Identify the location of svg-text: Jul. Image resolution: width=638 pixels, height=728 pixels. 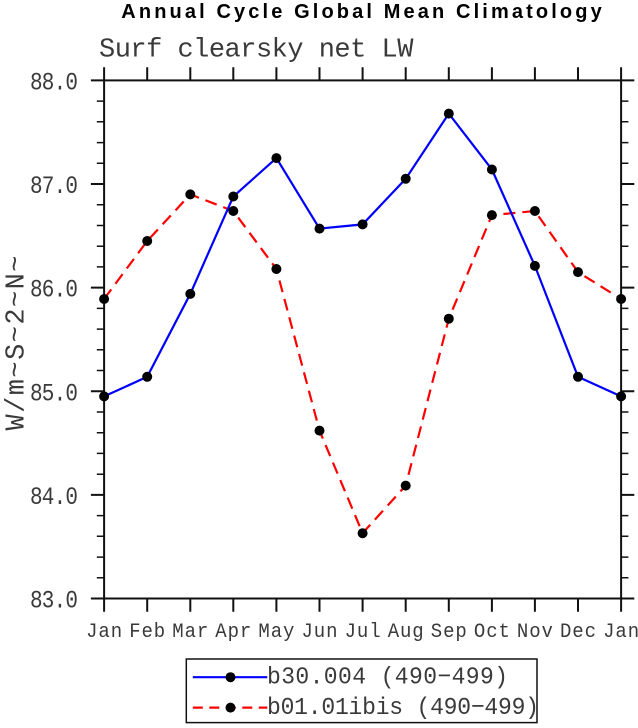
(363, 631).